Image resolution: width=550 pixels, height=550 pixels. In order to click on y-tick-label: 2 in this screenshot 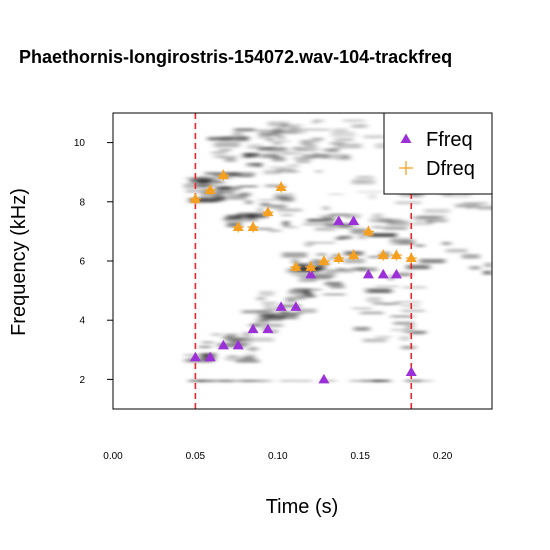, I will do `click(82, 380)`.